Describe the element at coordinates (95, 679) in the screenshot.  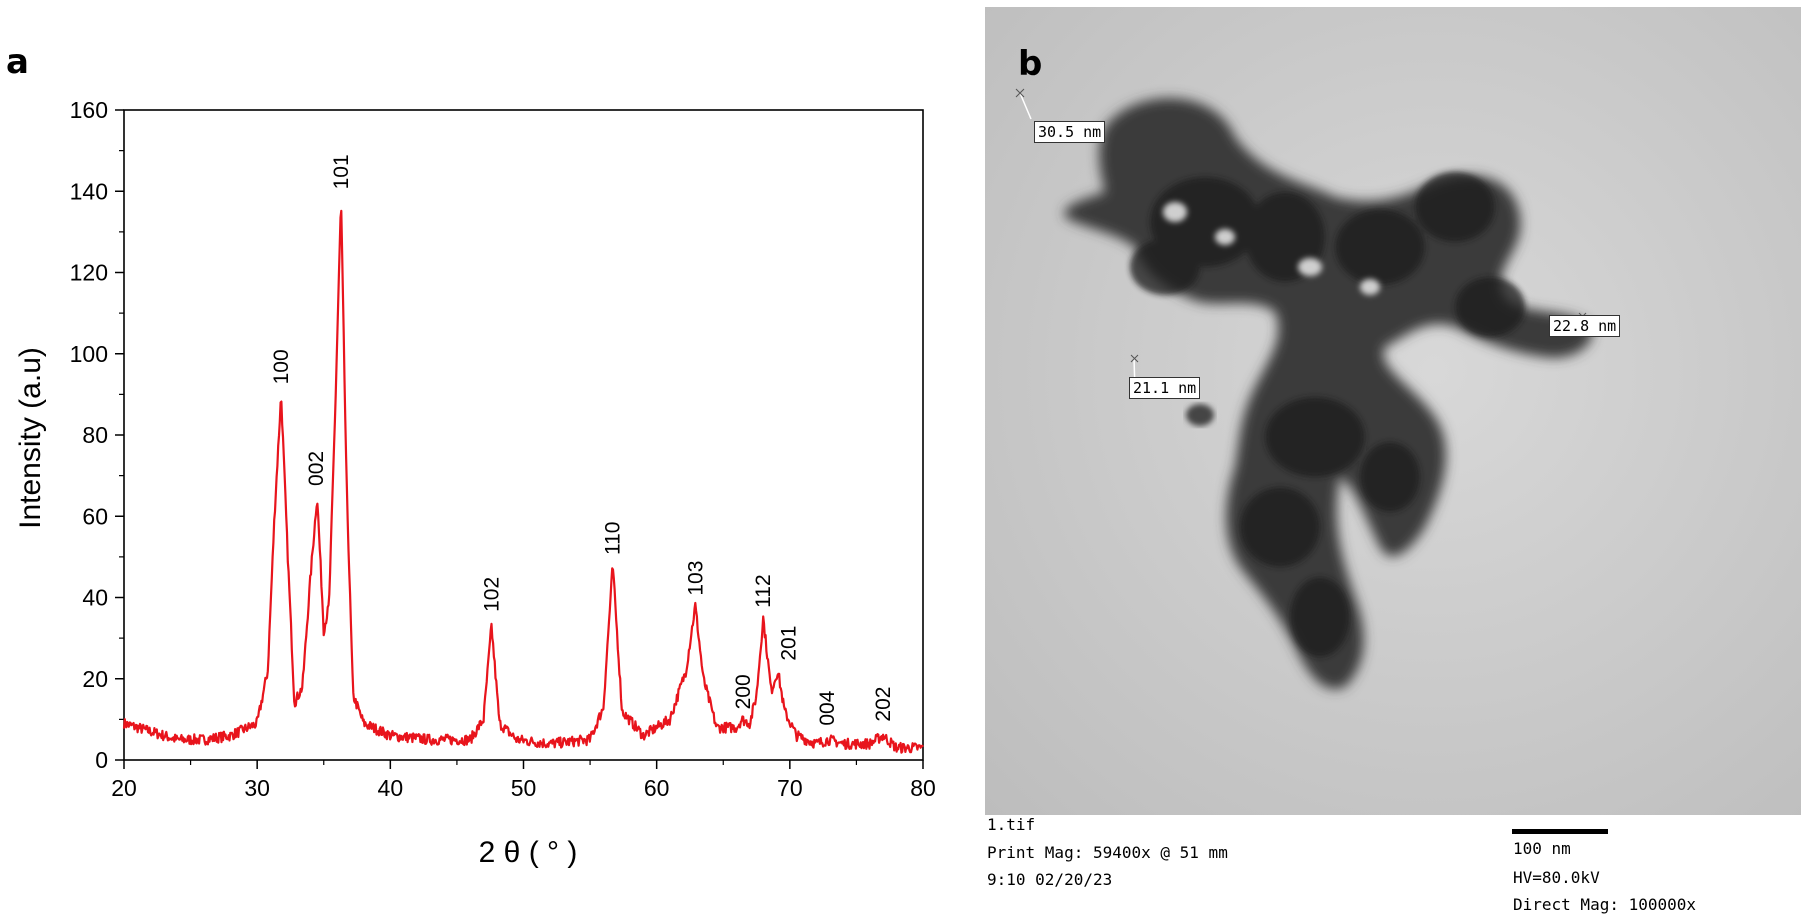
I see `y-tick-label: 20` at that location.